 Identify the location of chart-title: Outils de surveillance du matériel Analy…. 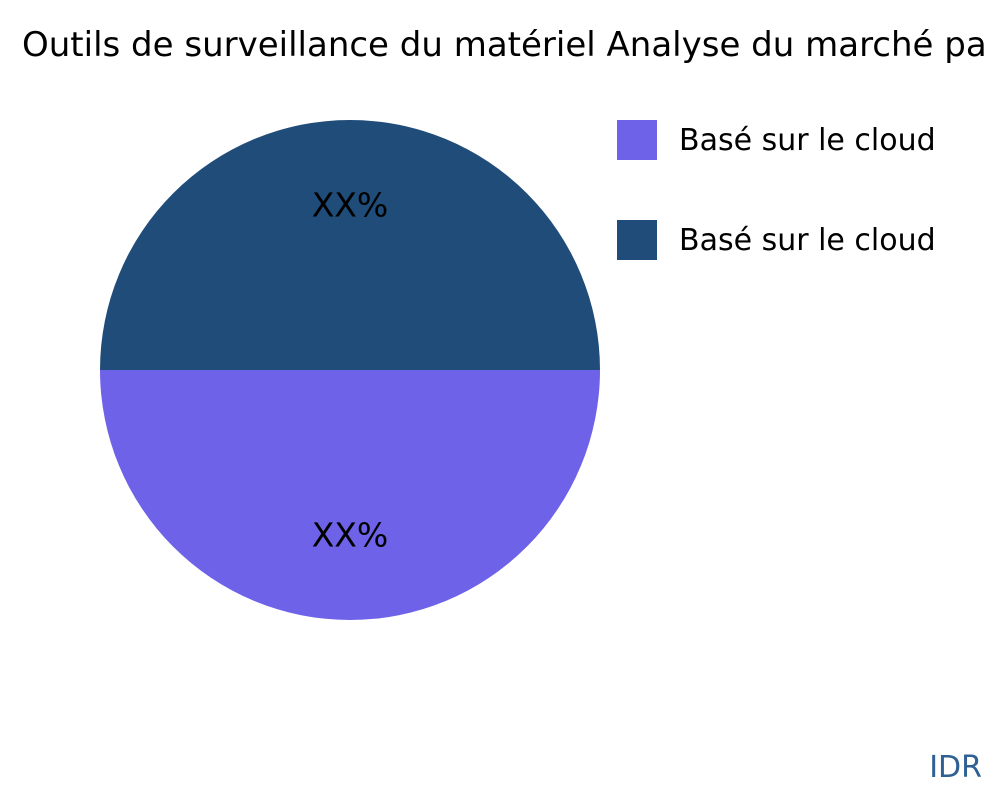
(504, 45).